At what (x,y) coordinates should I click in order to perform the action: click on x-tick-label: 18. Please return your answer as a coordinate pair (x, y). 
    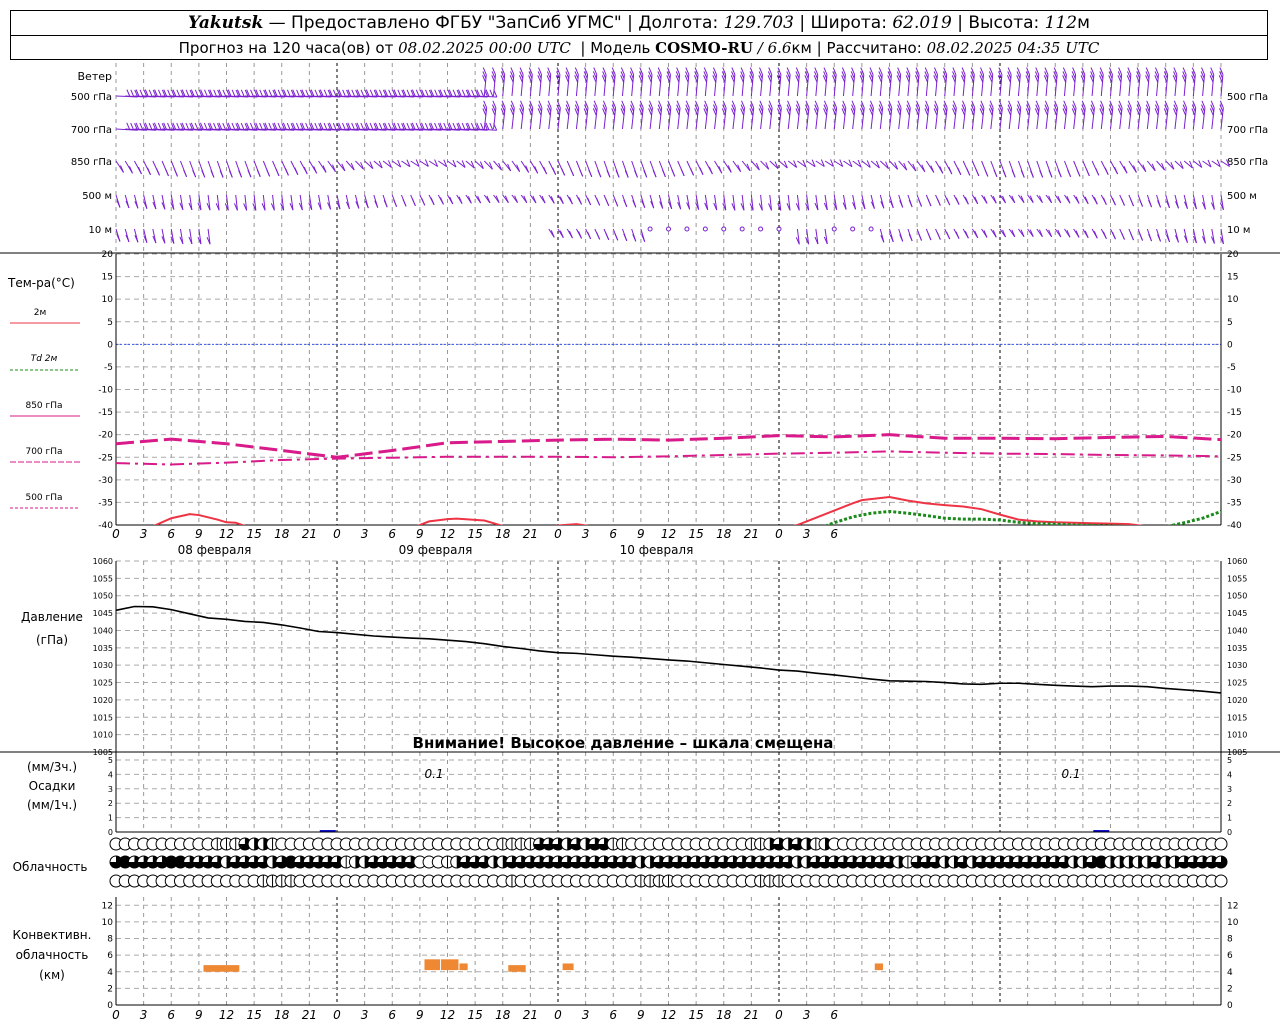
    Looking at the image, I should click on (282, 1015).